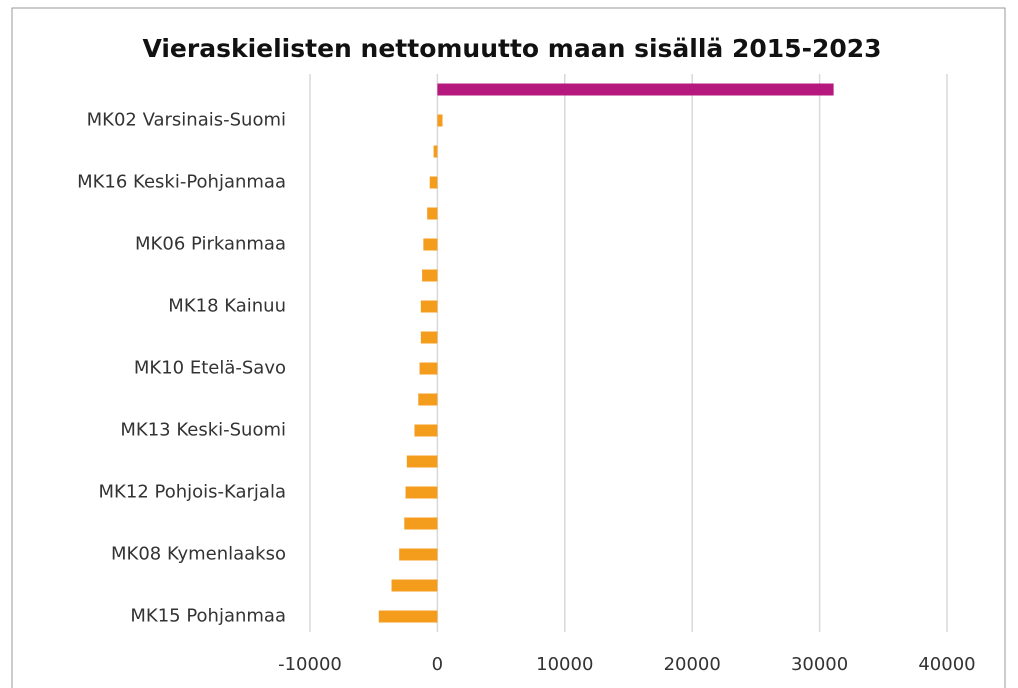 The height and width of the screenshot is (688, 1018). What do you see at coordinates (227, 306) in the screenshot?
I see `y-tick-label: MK18 Kainuu` at bounding box center [227, 306].